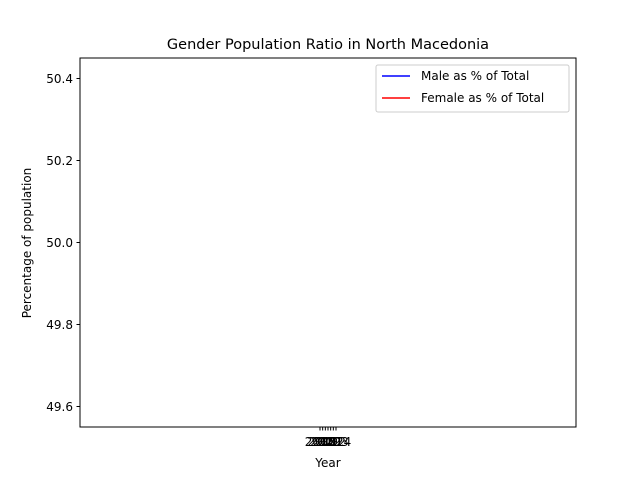 The height and width of the screenshot is (480, 640). What do you see at coordinates (27, 243) in the screenshot?
I see `y-axis-label: Percentage of population` at bounding box center [27, 243].